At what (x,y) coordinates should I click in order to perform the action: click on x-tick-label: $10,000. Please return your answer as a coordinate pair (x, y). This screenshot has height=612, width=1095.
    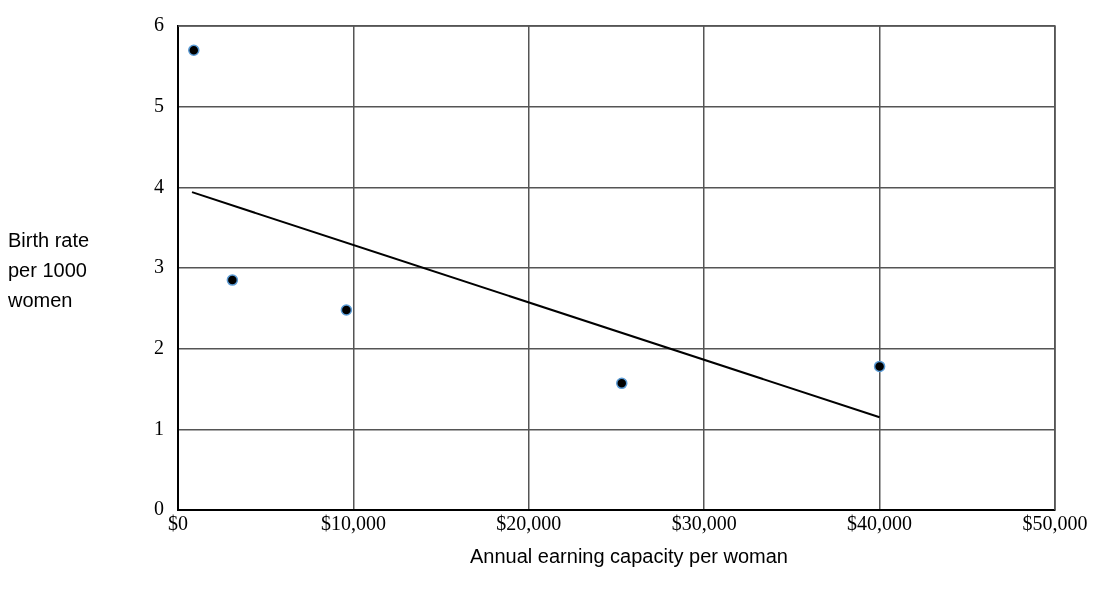
    Looking at the image, I should click on (353, 523).